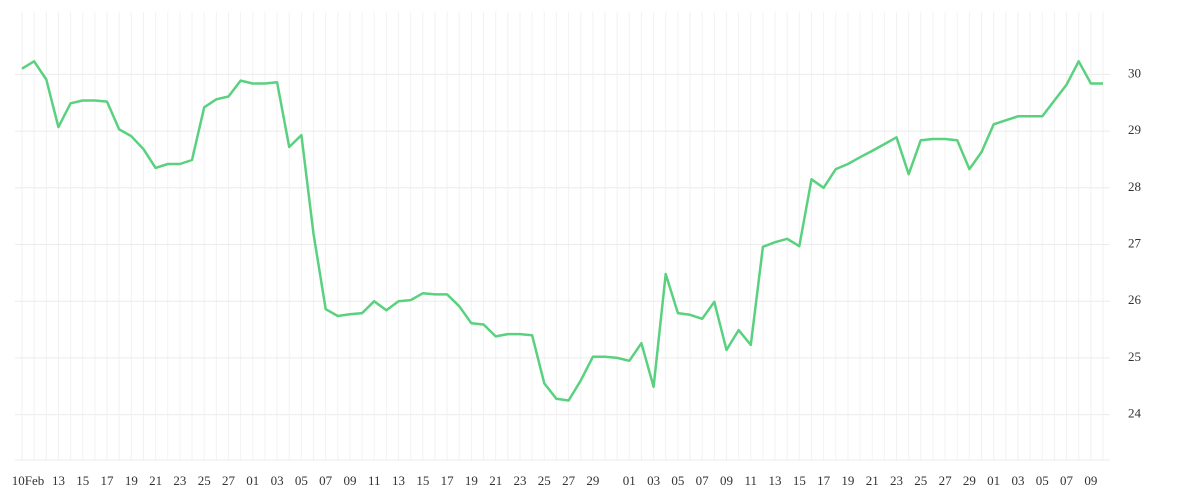 This screenshot has height=500, width=1200. I want to click on y-tick-label: 27, so click(1135, 242).